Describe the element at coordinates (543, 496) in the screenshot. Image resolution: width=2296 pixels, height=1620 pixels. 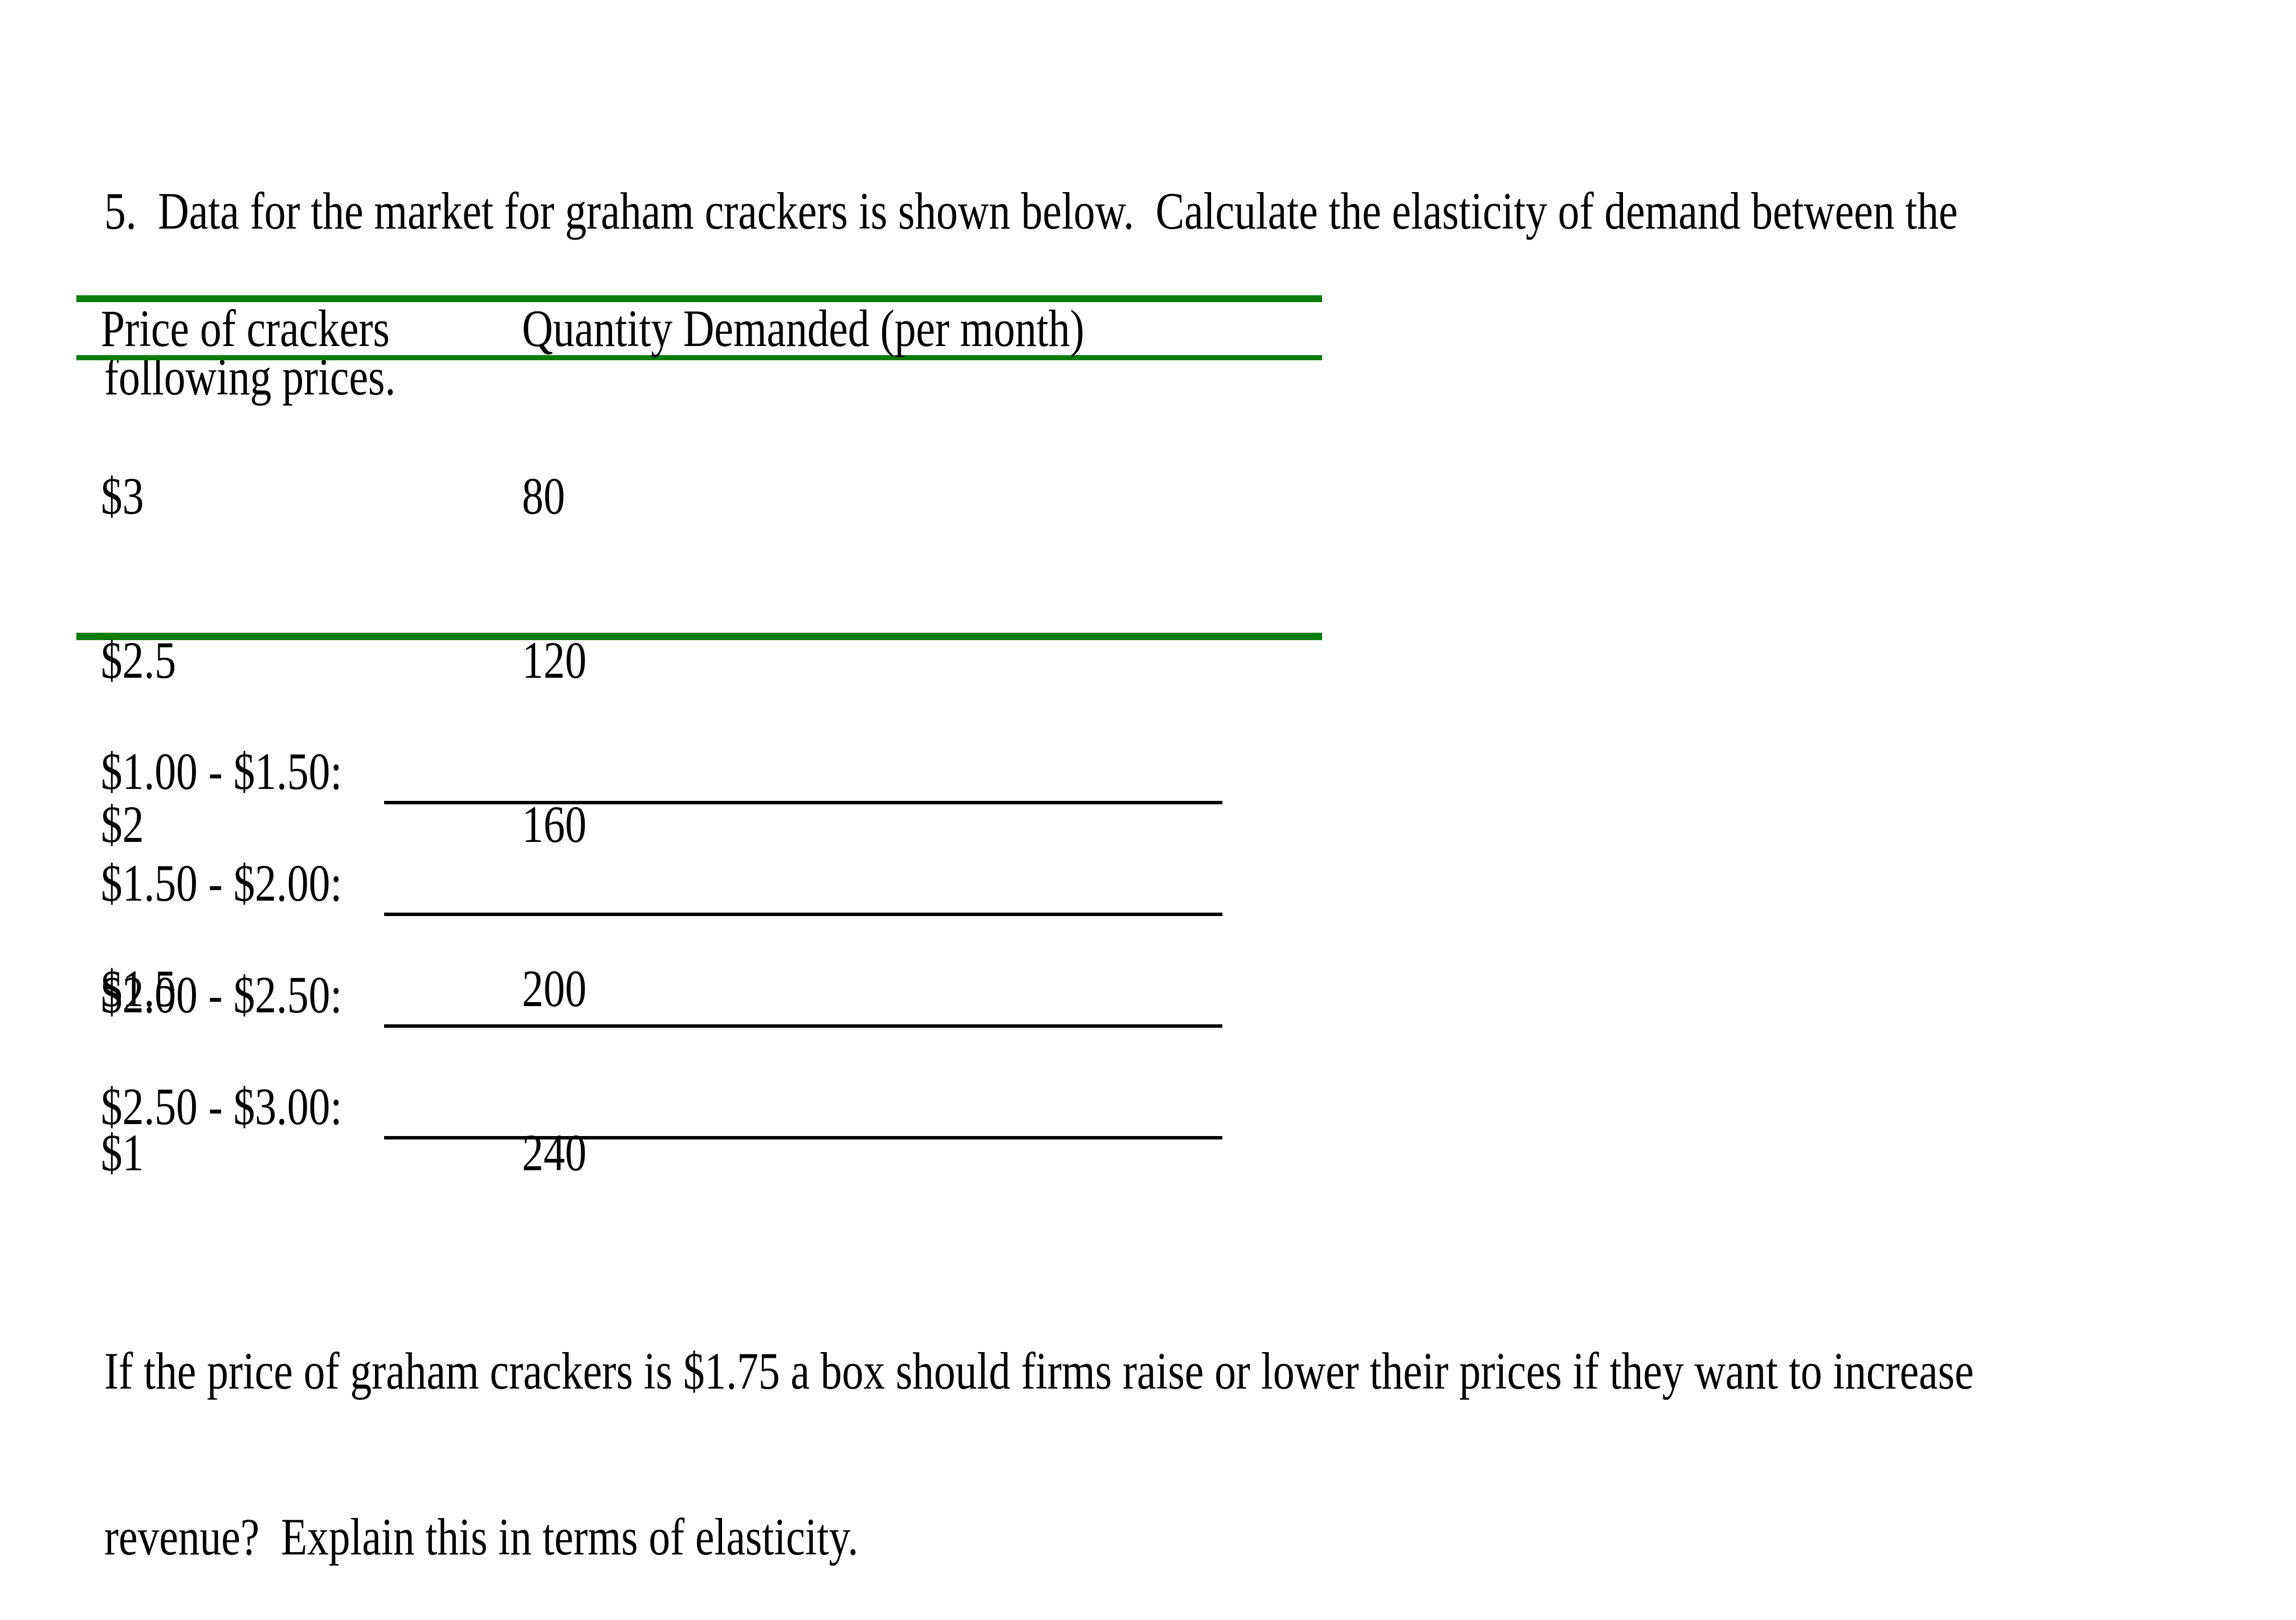
I see `quantity-cell: 80` at that location.